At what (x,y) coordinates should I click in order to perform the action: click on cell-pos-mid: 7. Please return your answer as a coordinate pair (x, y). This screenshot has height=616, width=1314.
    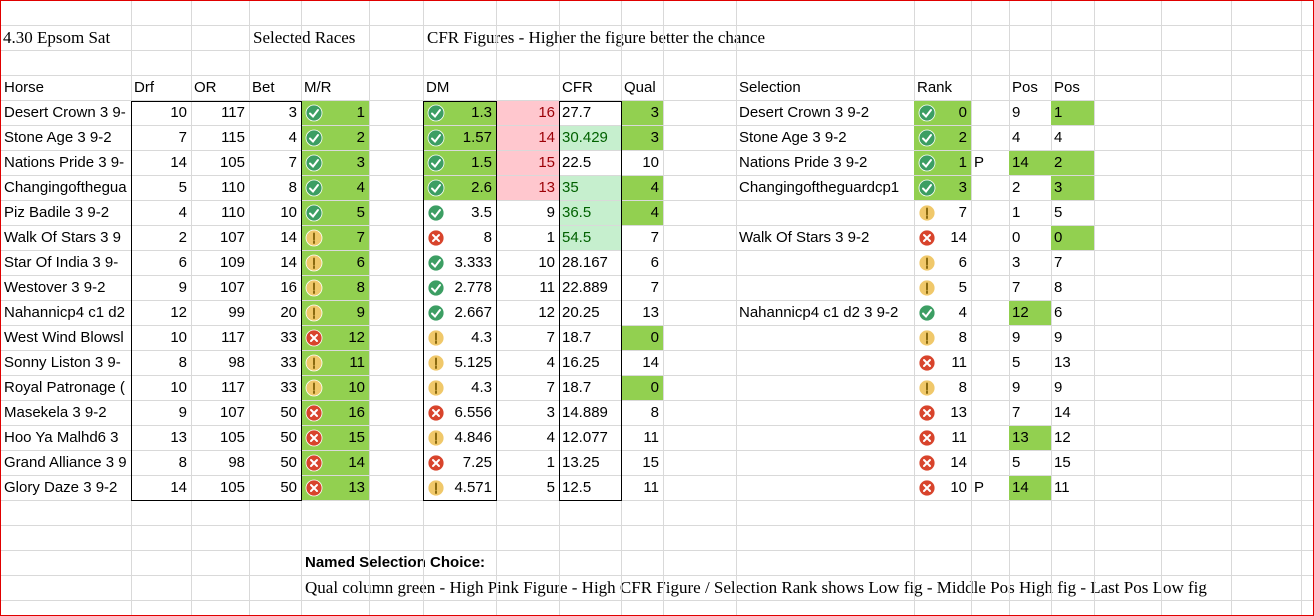
    Looking at the image, I should click on (1016, 287).